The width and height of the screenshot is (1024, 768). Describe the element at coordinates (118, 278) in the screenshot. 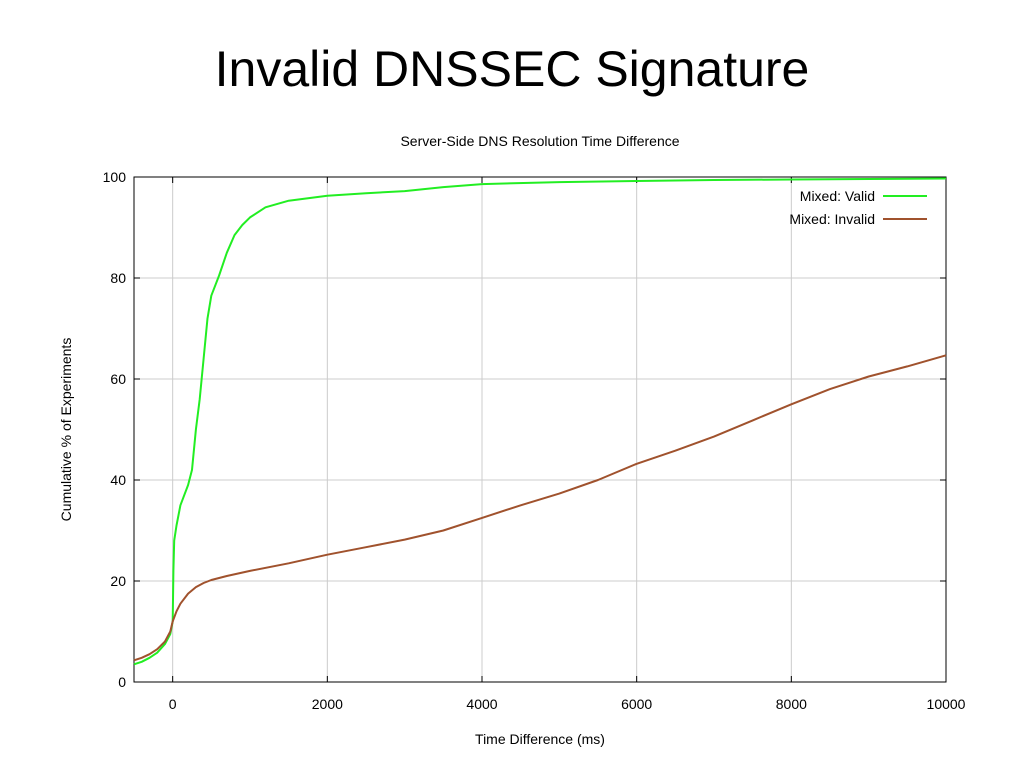

I see `y-tick-label: 80` at that location.